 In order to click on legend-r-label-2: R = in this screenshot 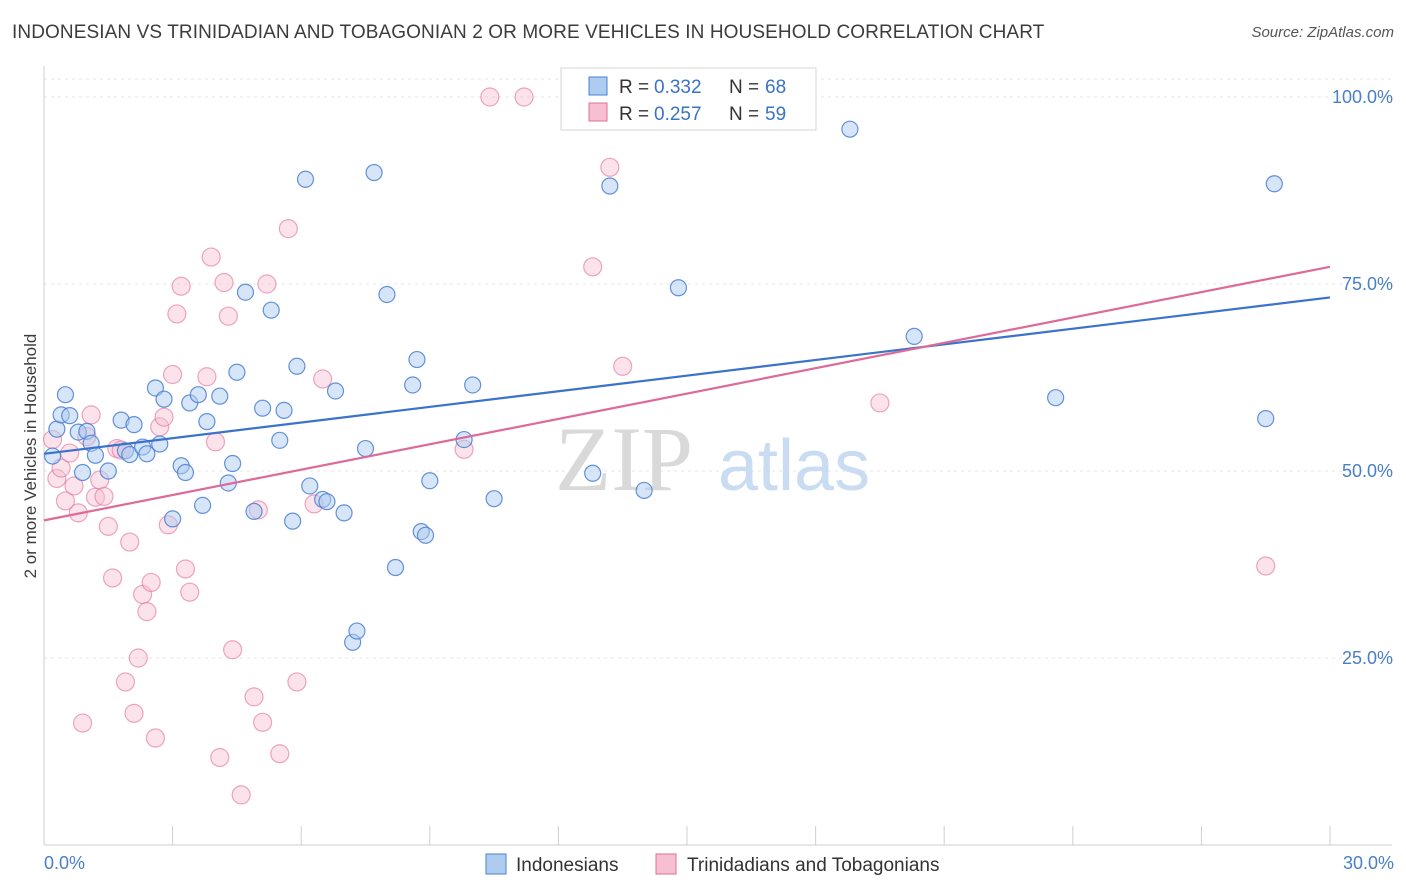, I will do `click(634, 114)`.